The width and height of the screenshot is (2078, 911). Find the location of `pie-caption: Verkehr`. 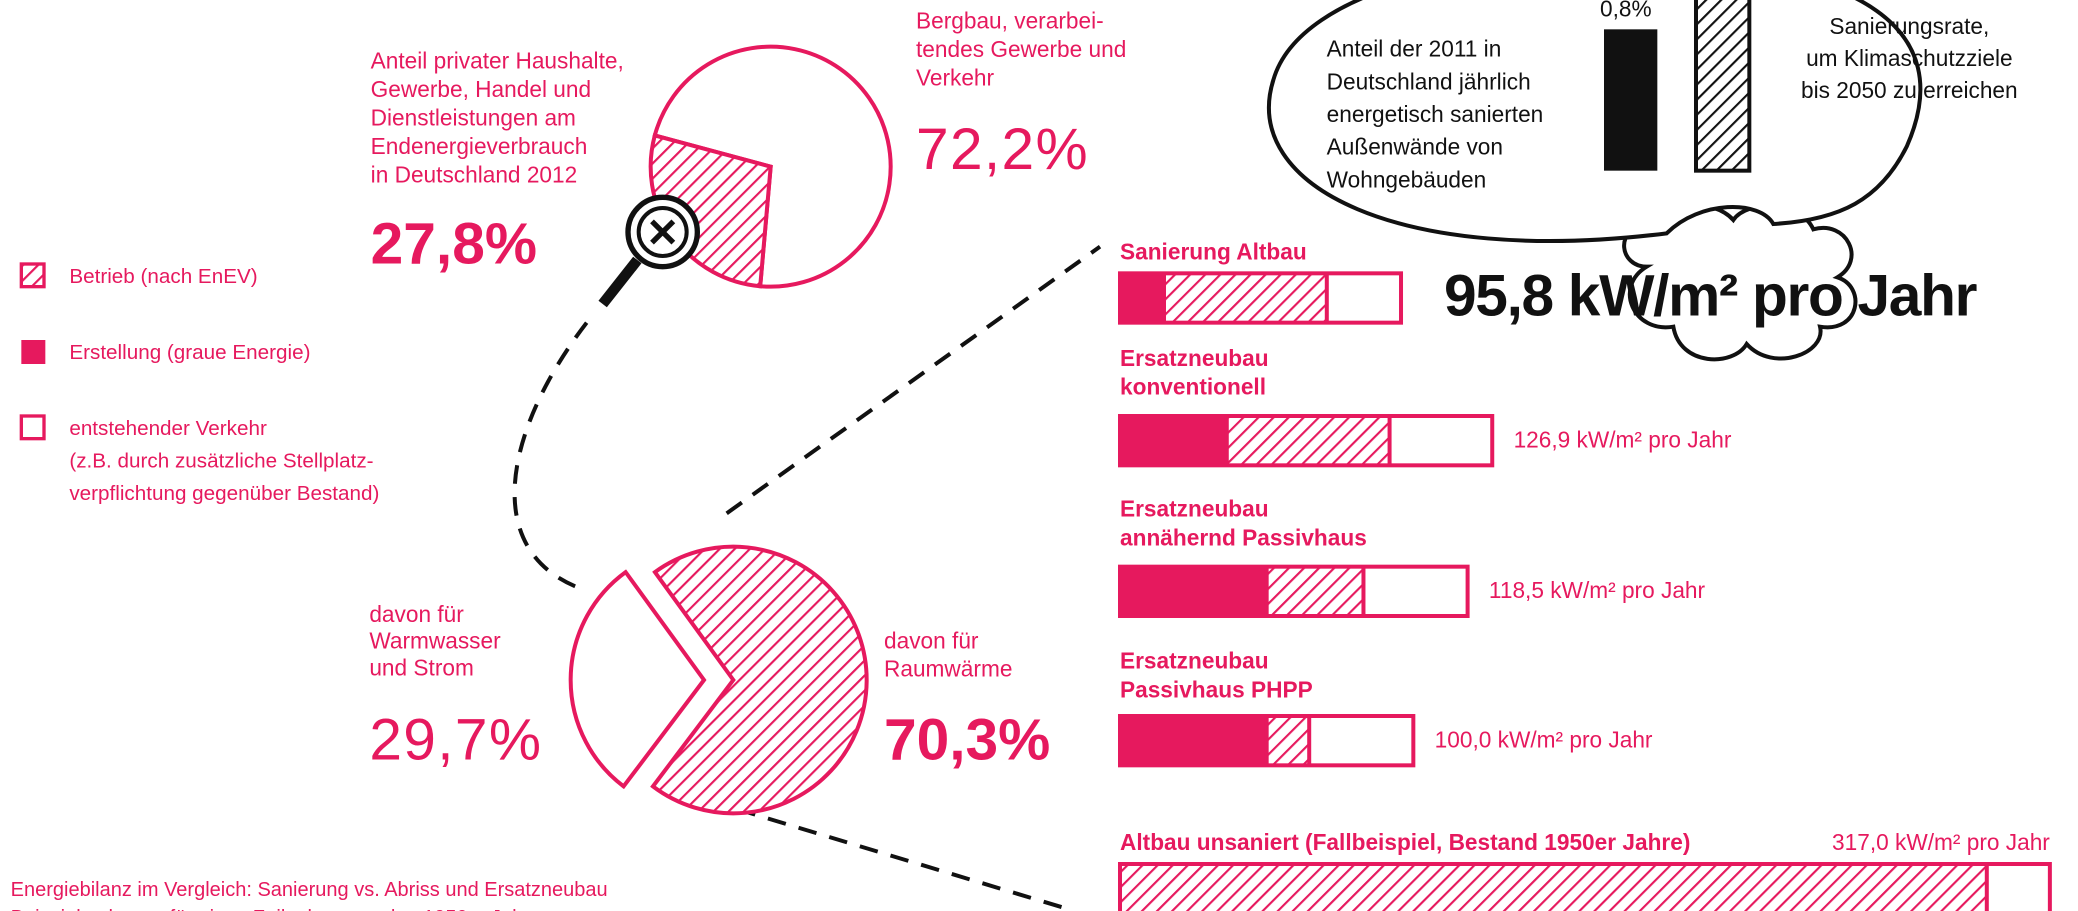

pie-caption: Verkehr is located at coordinates (955, 77).